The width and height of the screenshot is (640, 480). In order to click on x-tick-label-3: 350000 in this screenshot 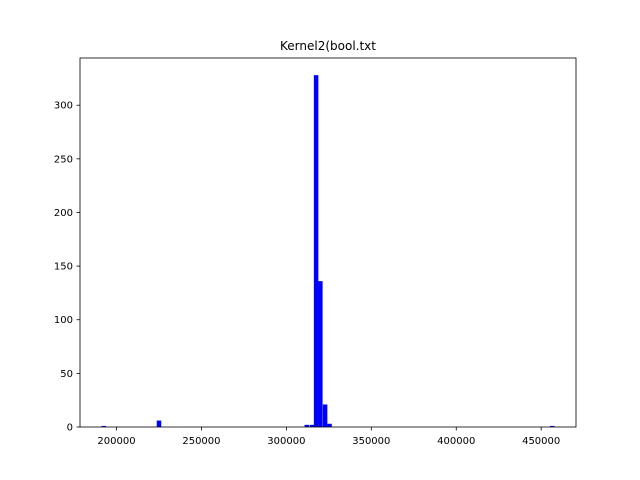, I will do `click(371, 441)`.